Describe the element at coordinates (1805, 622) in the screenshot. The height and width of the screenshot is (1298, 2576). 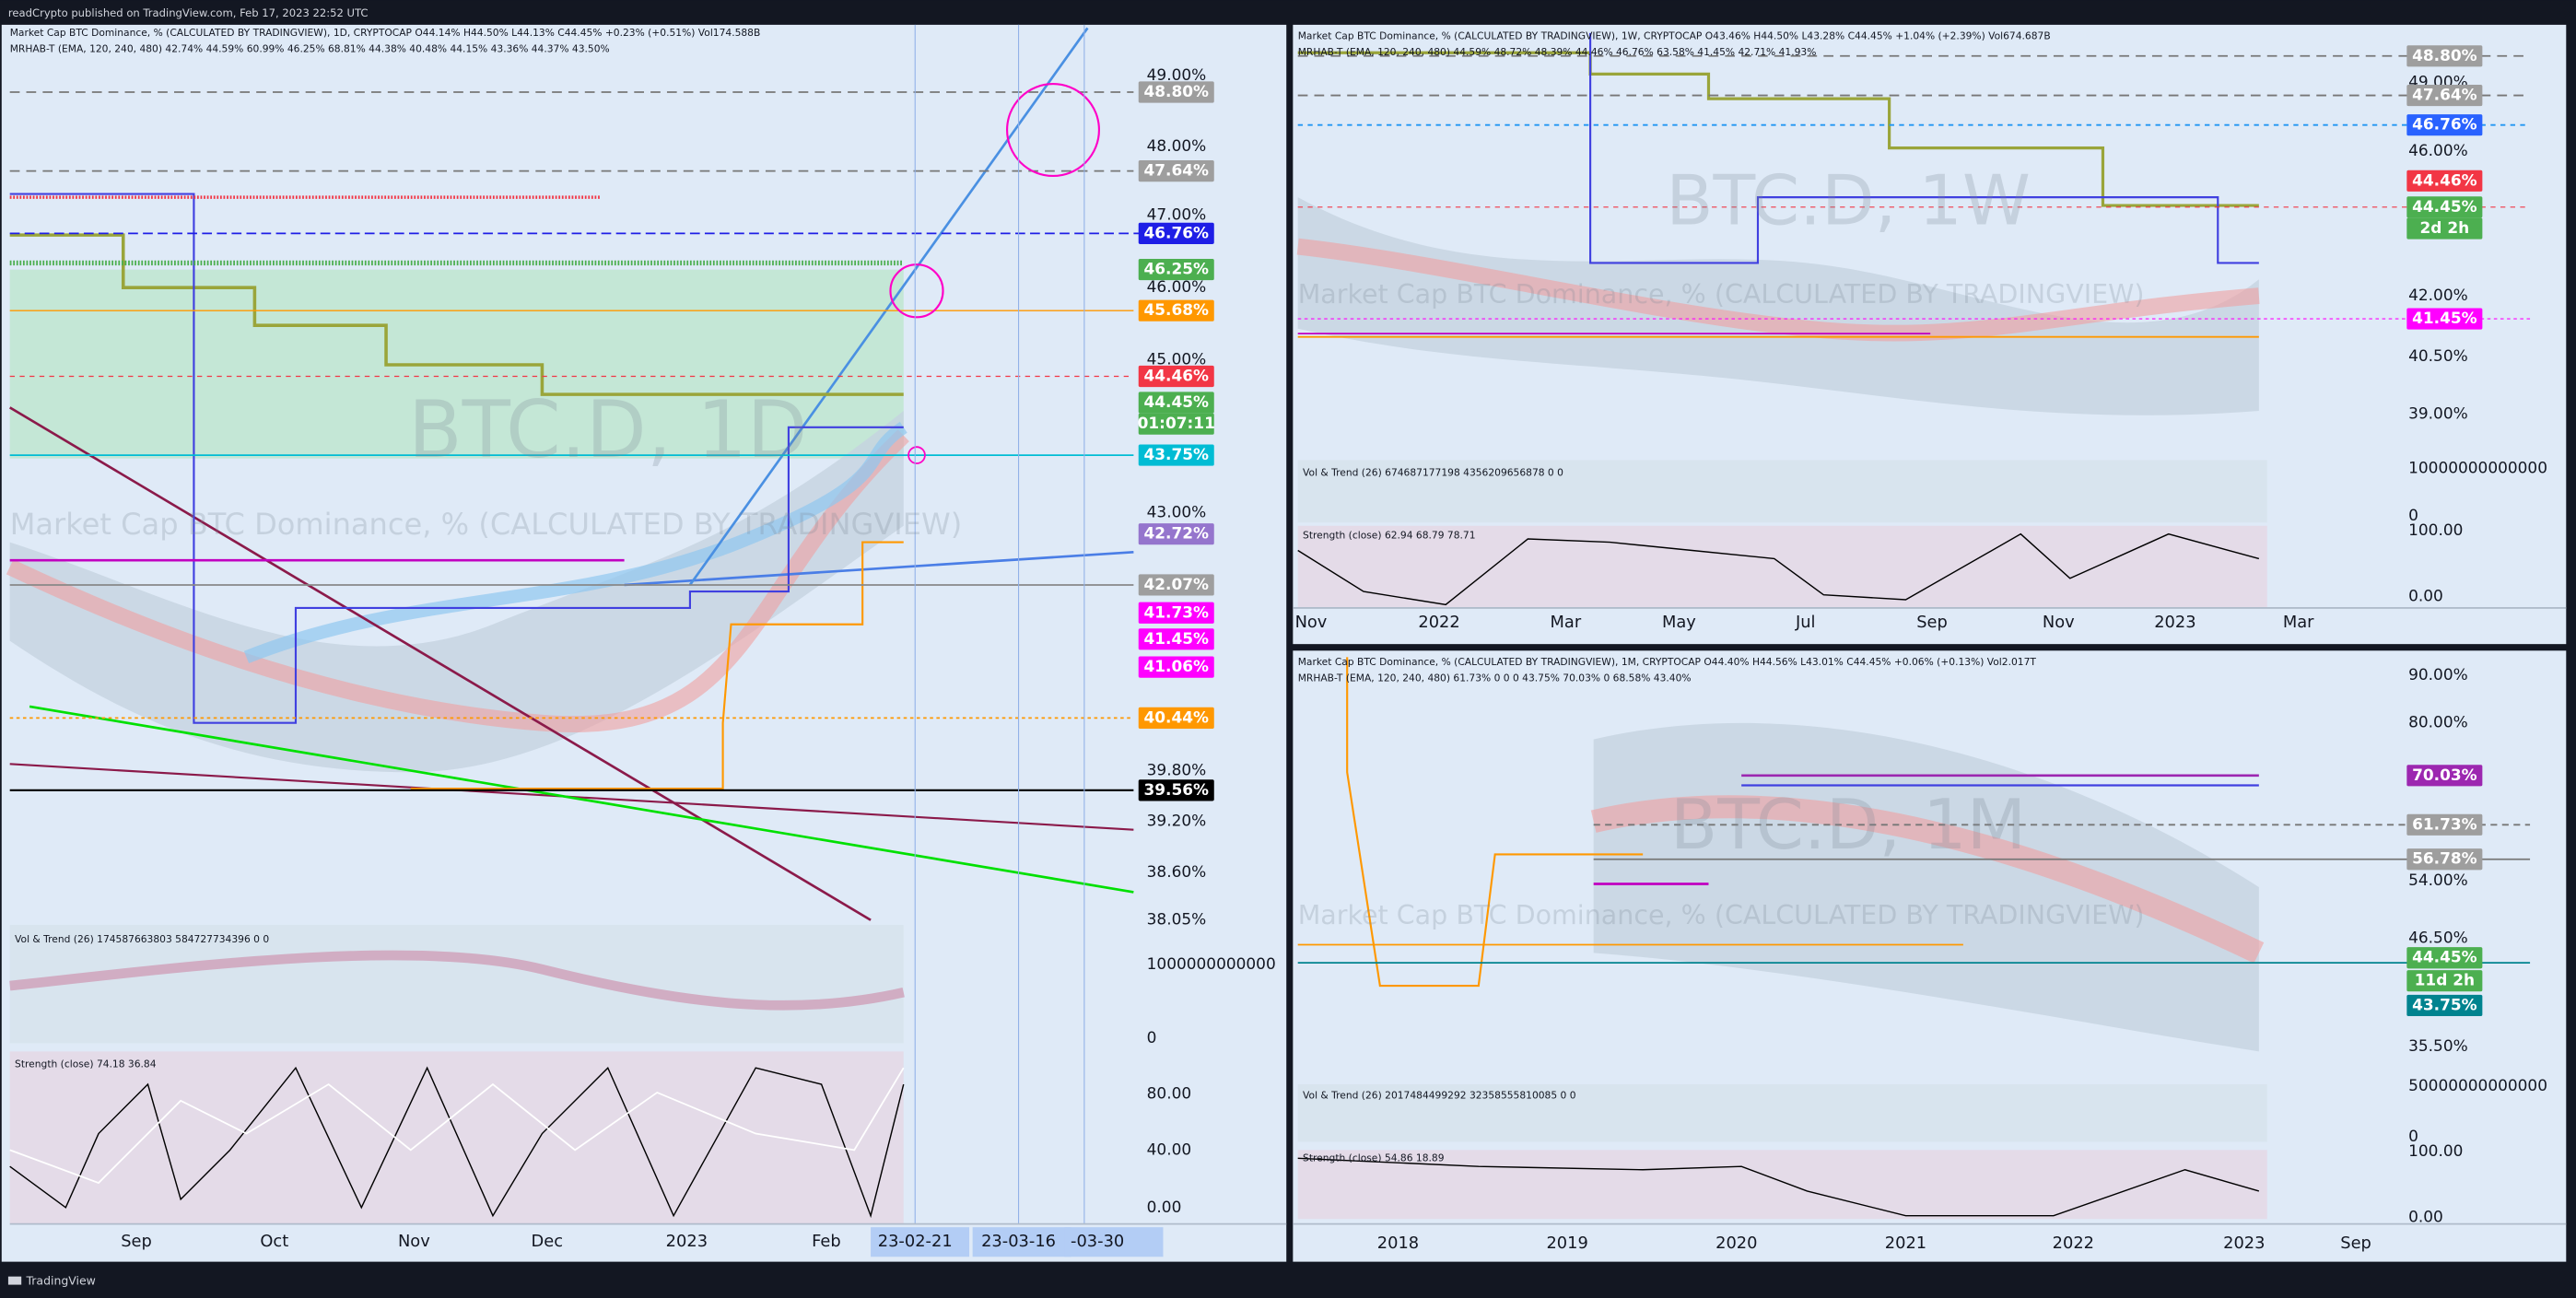
I see `time-label: Jul` at that location.